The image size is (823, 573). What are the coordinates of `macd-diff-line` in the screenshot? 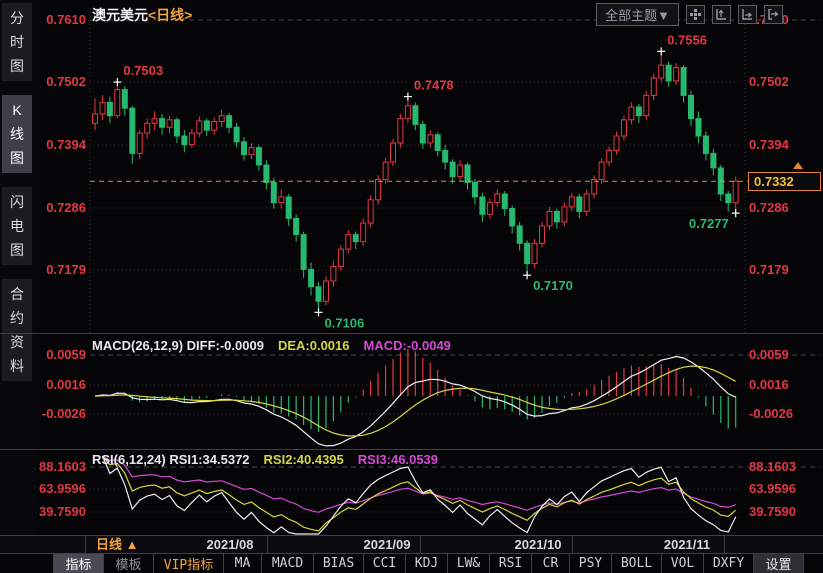 It's located at (415, 401).